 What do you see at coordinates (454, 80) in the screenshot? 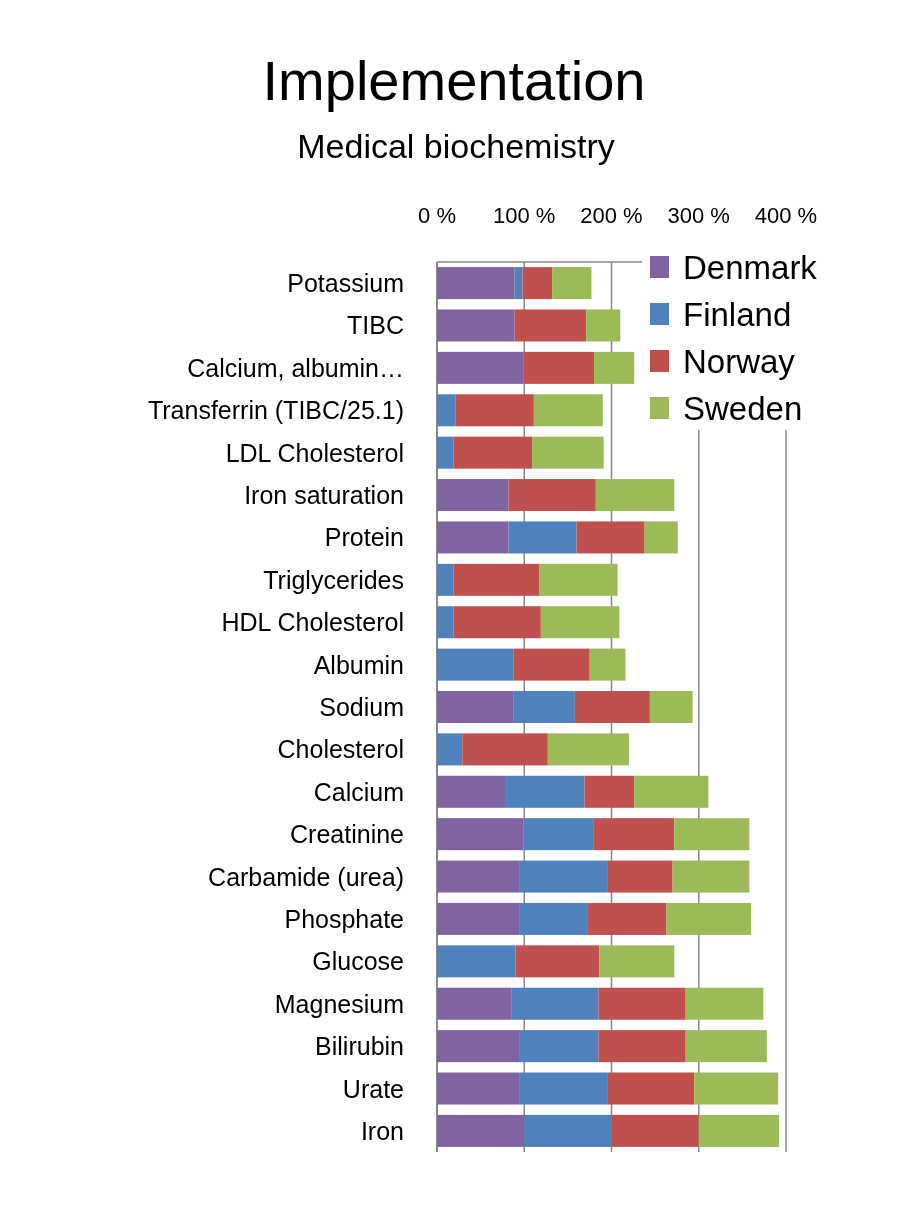
I see `chart-title: Implementation` at bounding box center [454, 80].